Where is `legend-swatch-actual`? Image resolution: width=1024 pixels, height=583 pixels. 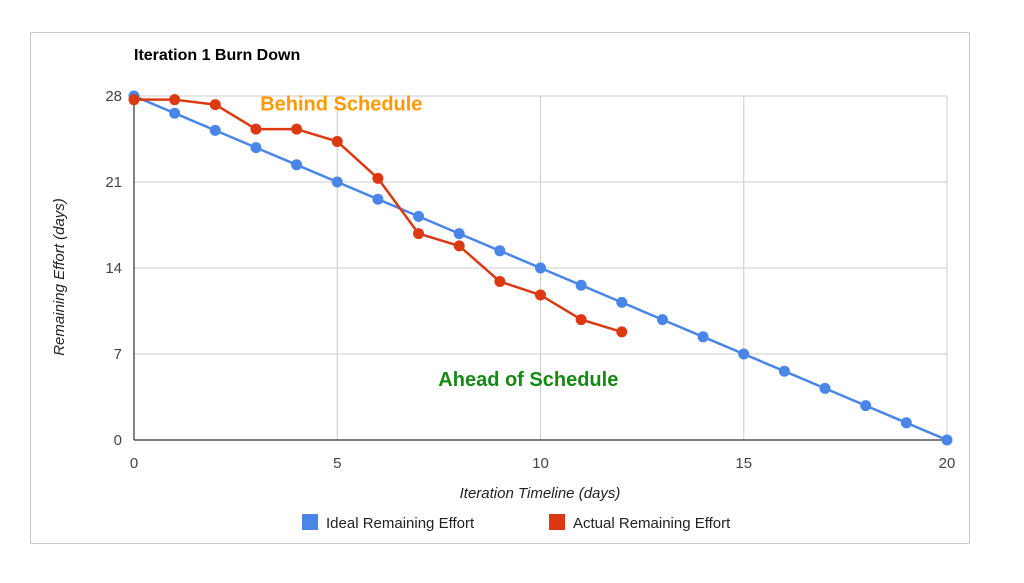 legend-swatch-actual is located at coordinates (557, 522).